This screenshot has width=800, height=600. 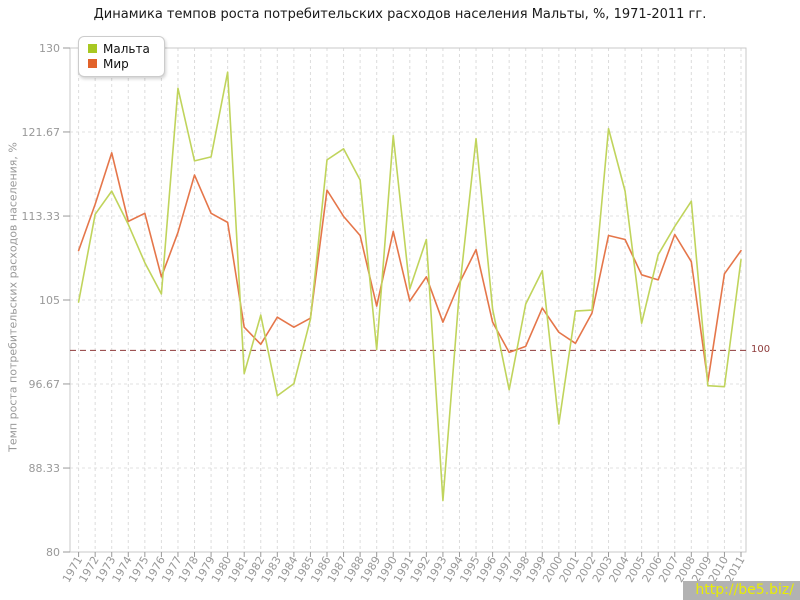 What do you see at coordinates (49, 300) in the screenshot?
I see `y-tick-label: 105` at bounding box center [49, 300].